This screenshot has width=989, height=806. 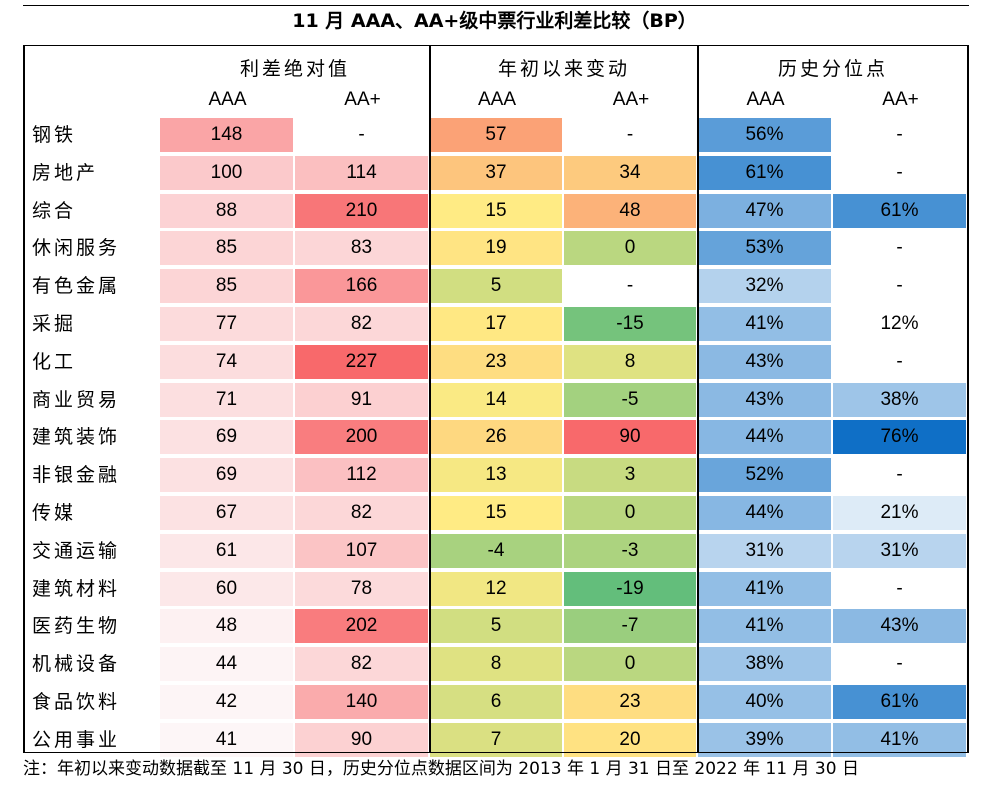 What do you see at coordinates (54, 513) in the screenshot?
I see `row-label: 传媒` at bounding box center [54, 513].